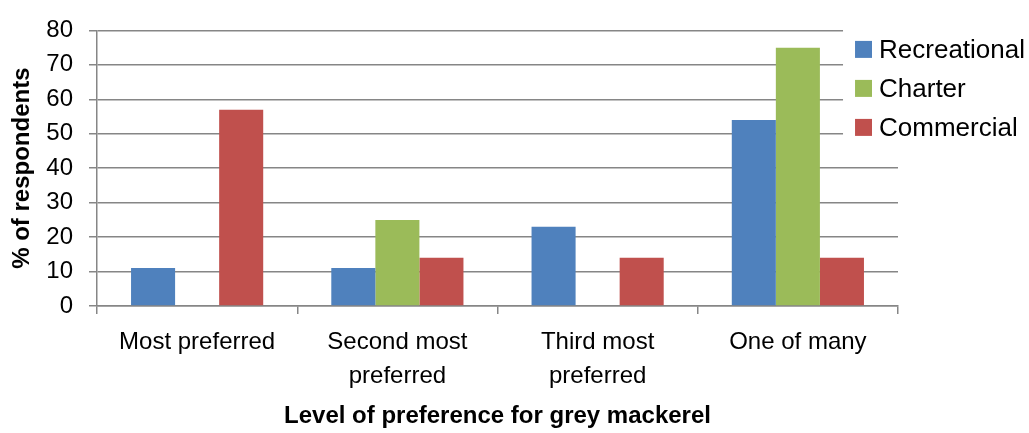 Image resolution: width=1029 pixels, height=433 pixels. Describe the element at coordinates (59, 270) in the screenshot. I see `y-tick-label: 10` at that location.